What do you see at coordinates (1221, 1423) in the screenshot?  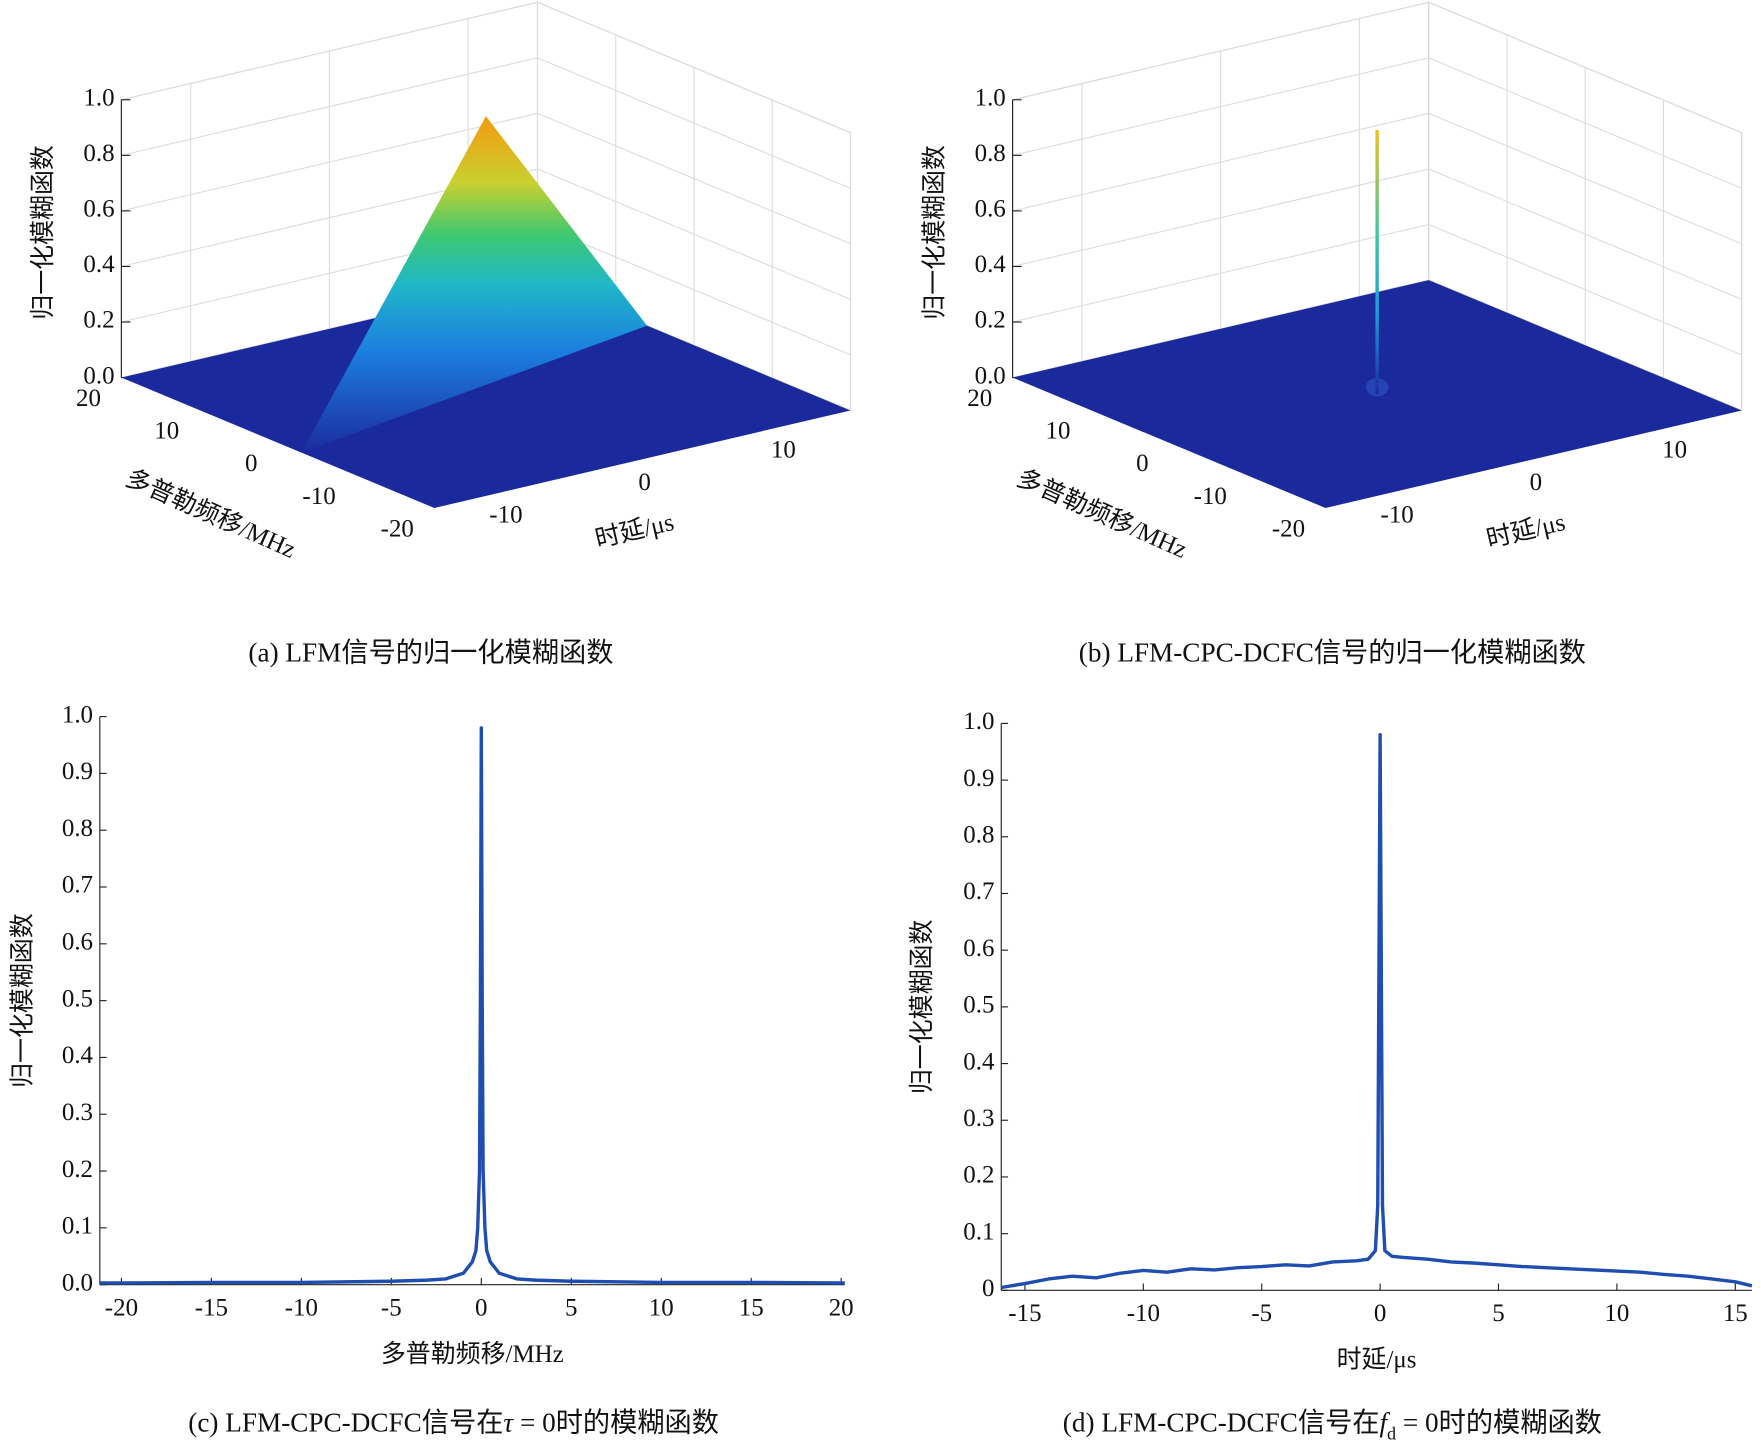 I see `caption-part: (d) LFM-CPC-DCFC信号在` at bounding box center [1221, 1423].